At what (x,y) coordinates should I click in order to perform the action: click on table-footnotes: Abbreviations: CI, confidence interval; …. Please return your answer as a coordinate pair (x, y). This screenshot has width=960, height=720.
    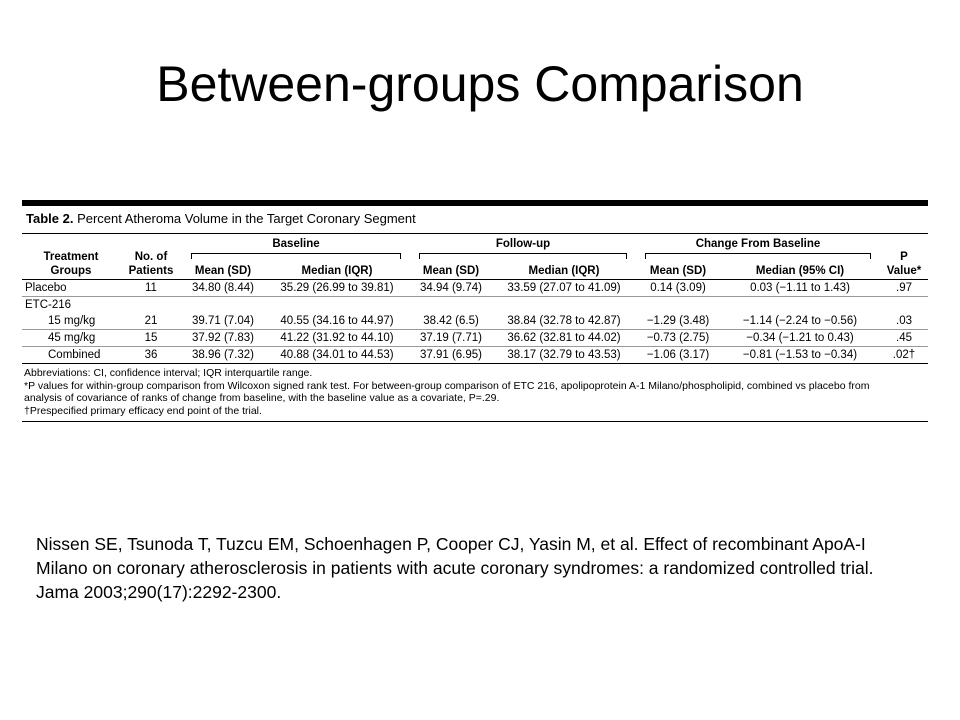
    Looking at the image, I should click on (475, 393).